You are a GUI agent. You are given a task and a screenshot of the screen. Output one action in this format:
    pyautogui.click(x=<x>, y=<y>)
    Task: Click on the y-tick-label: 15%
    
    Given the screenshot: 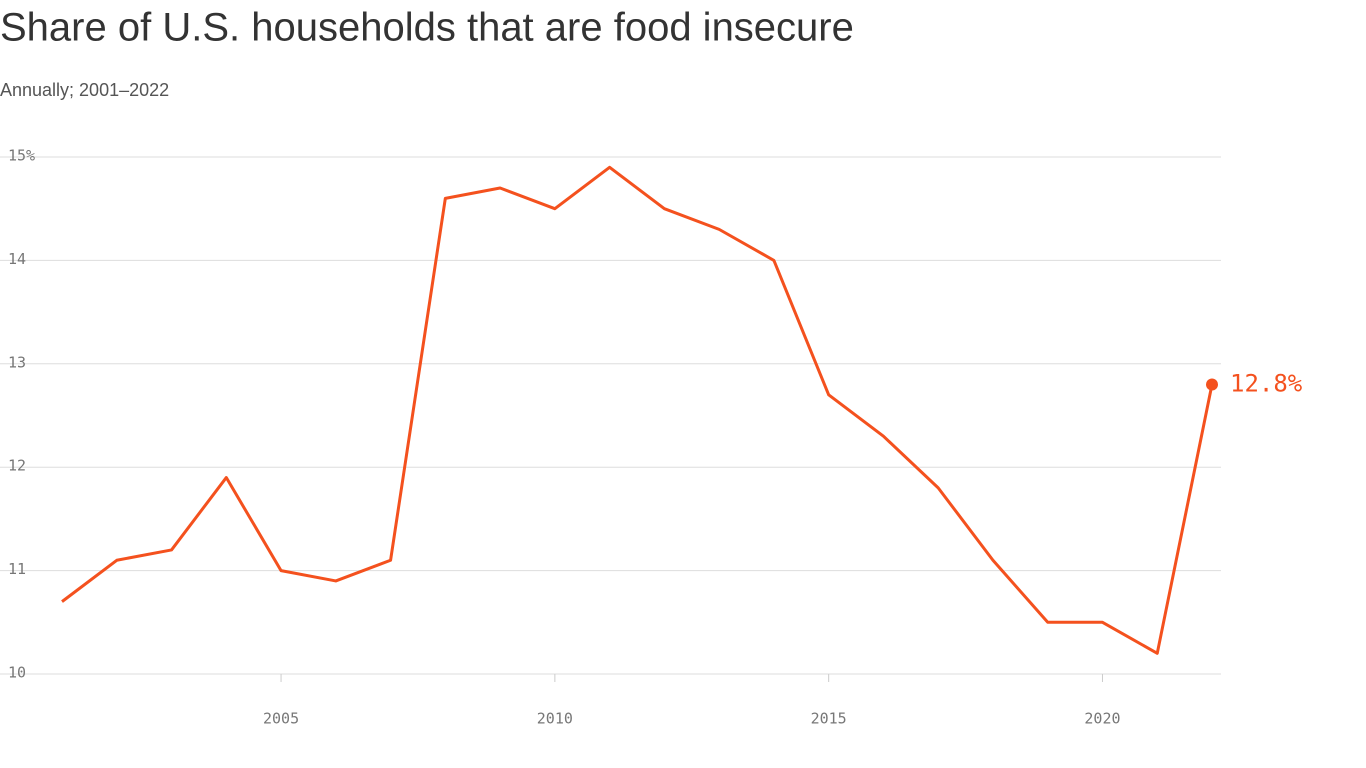 What is the action you would take?
    pyautogui.click(x=21, y=156)
    